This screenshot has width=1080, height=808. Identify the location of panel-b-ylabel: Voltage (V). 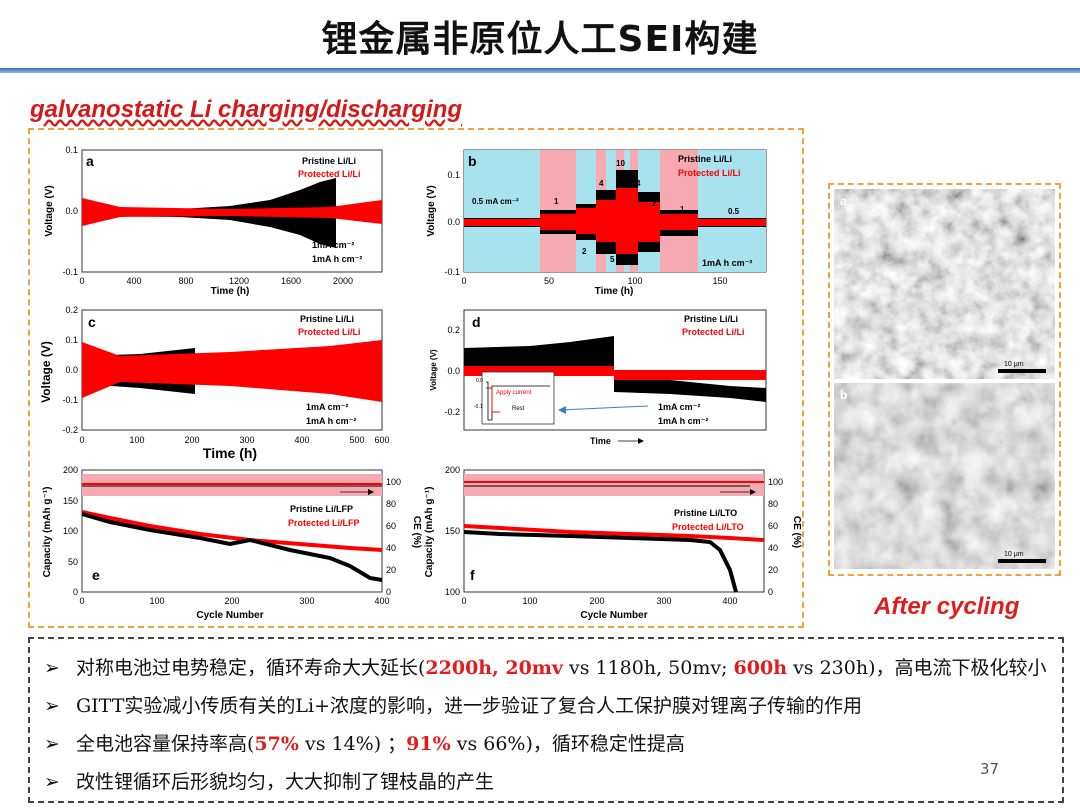
(431, 210).